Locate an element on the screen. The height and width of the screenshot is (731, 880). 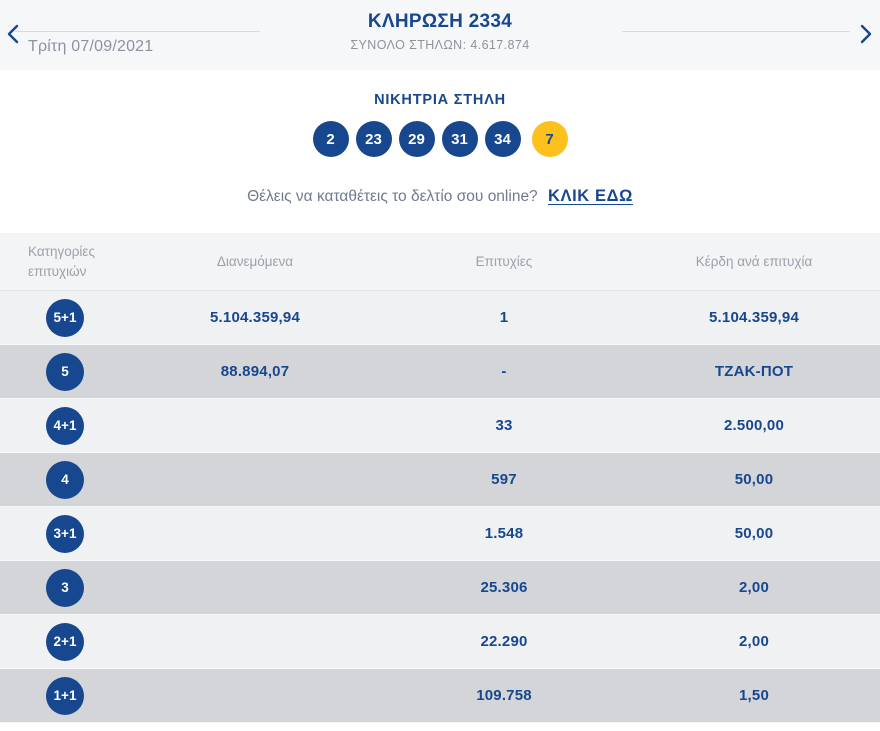
table-row: 5+1 5.104.359,94 1 5.104.359,94 is located at coordinates (440, 318).